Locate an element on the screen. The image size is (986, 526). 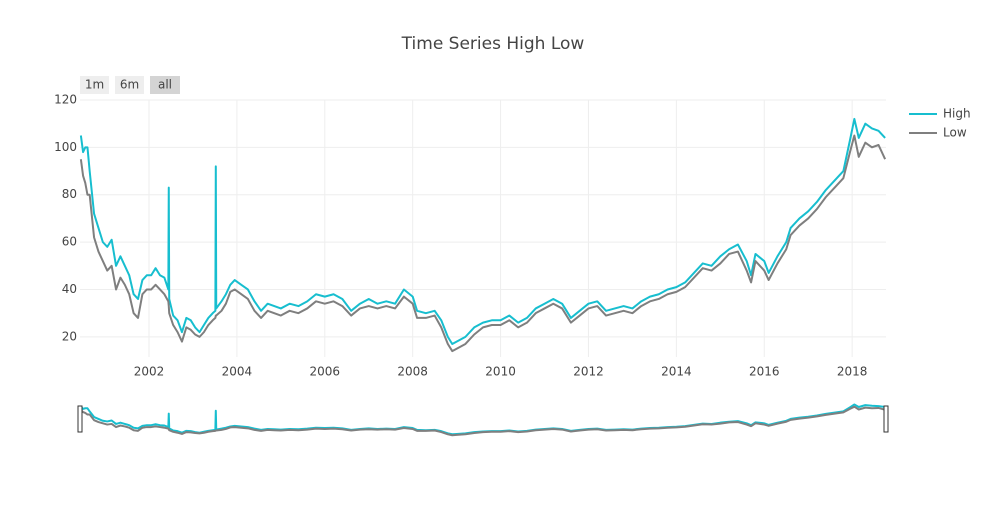
range-button-label: 6m is located at coordinates (129, 85).